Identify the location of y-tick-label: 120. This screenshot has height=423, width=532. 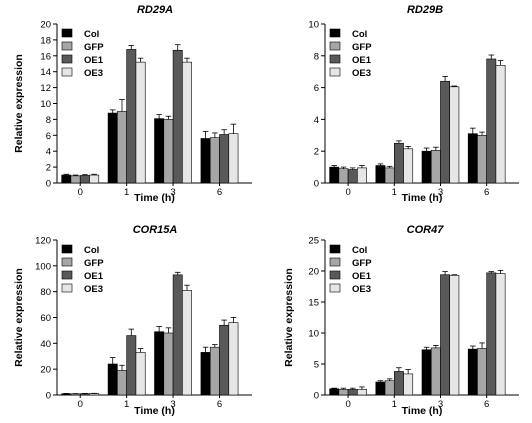
(43, 241).